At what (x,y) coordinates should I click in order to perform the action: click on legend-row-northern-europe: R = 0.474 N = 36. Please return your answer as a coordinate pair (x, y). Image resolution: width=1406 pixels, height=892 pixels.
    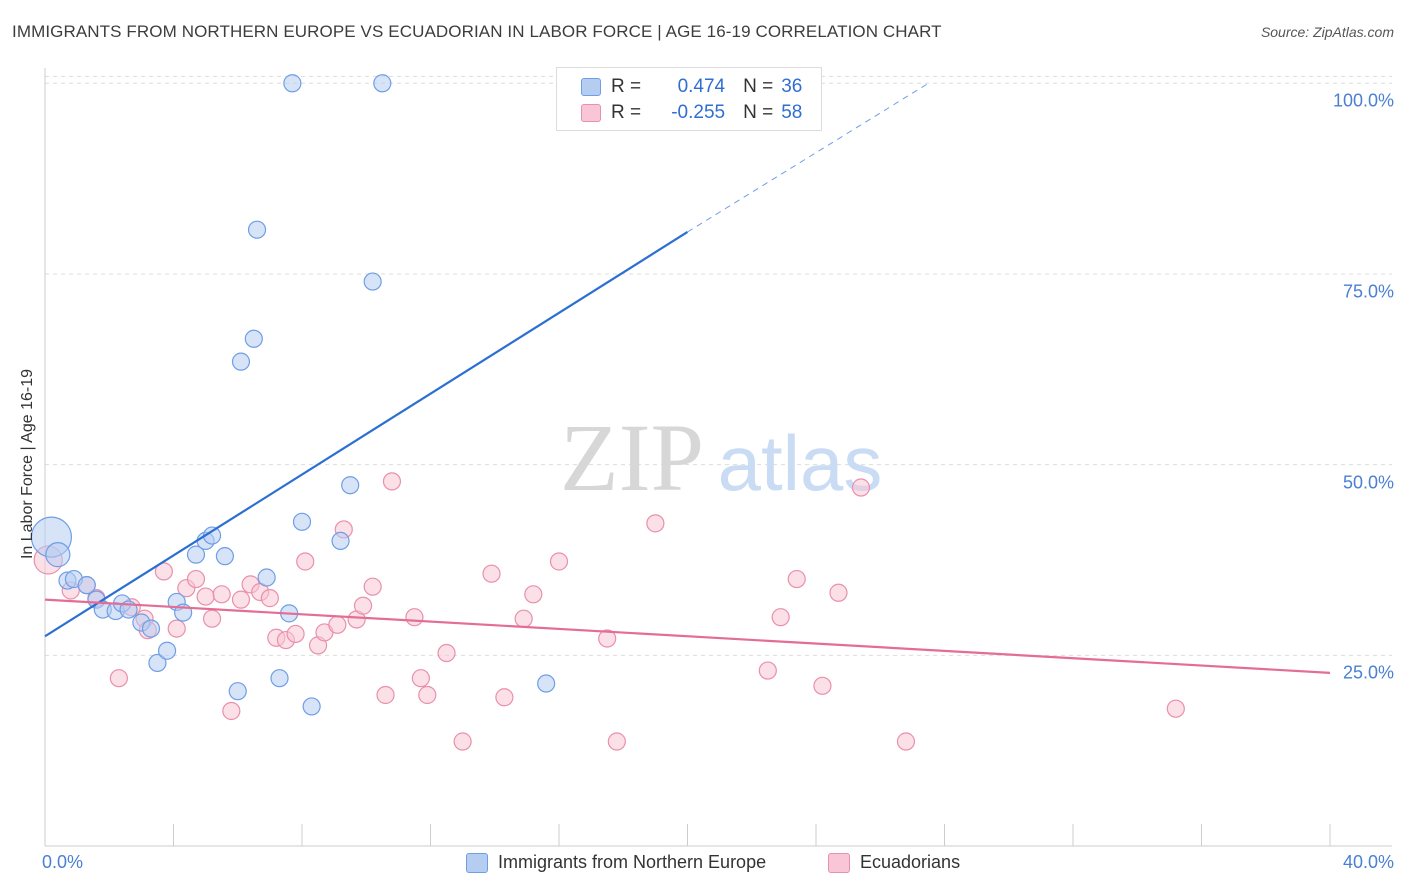
    Looking at the image, I should click on (691, 87).